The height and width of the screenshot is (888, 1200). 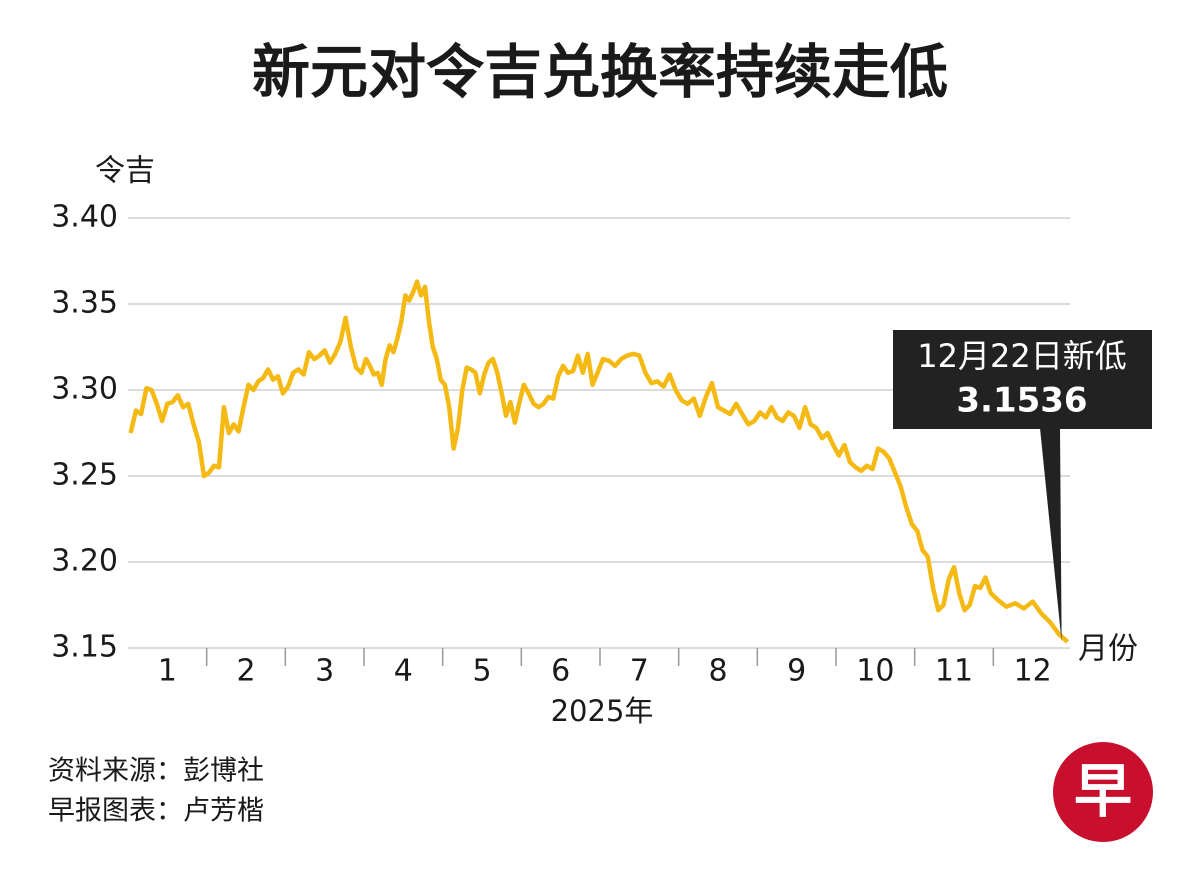 I want to click on y-tick-label: 3.20, so click(x=84, y=561).